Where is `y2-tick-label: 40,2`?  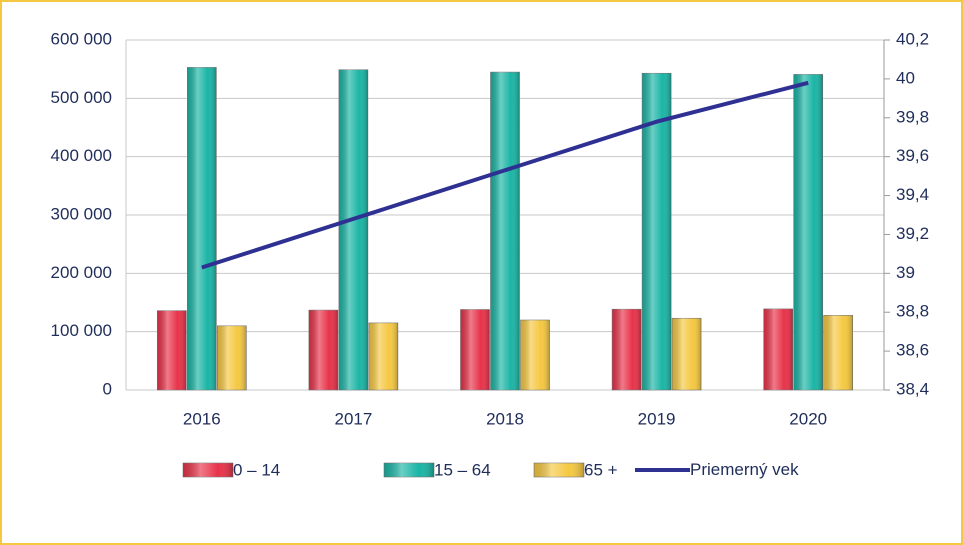 y2-tick-label: 40,2 is located at coordinates (912, 38).